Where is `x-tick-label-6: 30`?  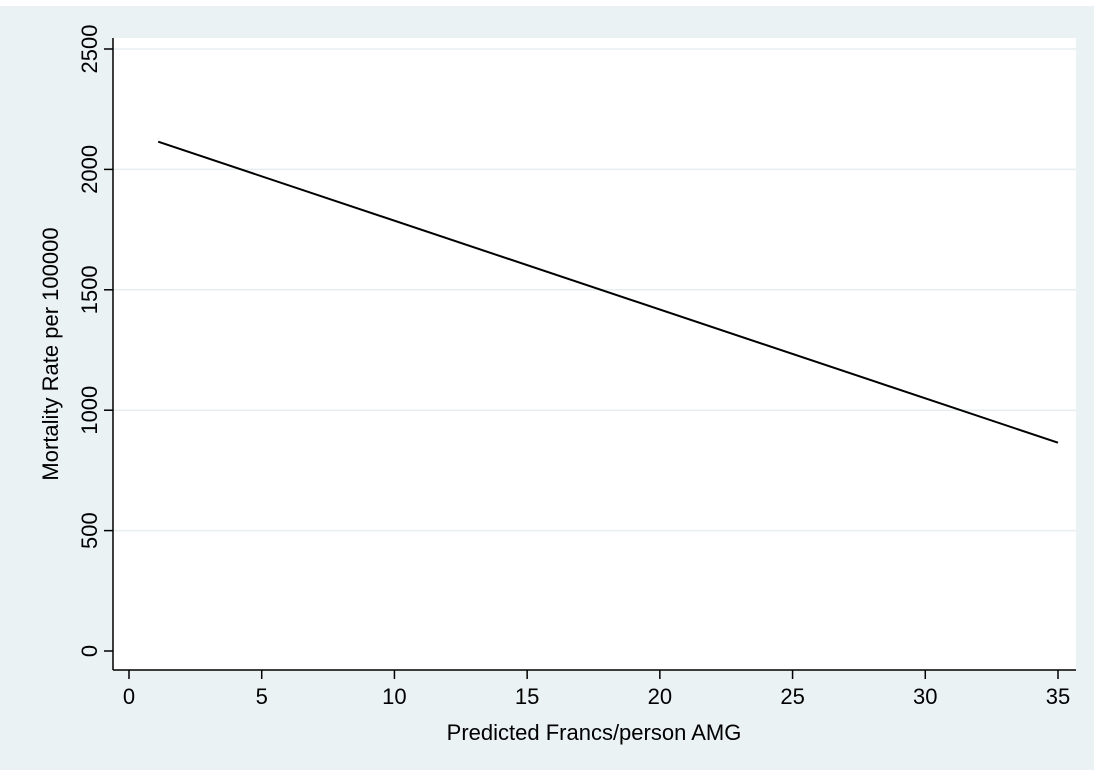
x-tick-label-6: 30 is located at coordinates (925, 696).